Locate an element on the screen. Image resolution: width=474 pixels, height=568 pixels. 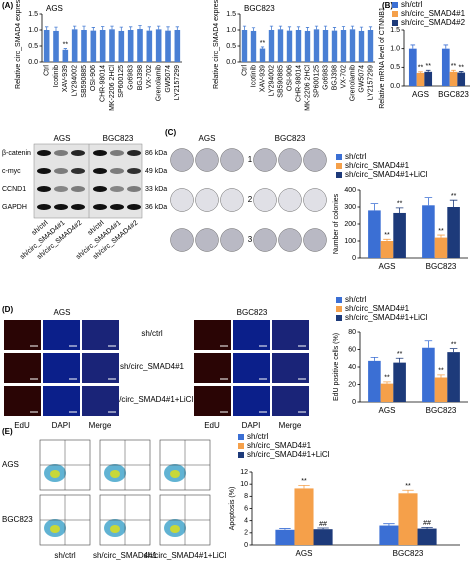
protein-label: c-myc is located at coordinates (11, 171).